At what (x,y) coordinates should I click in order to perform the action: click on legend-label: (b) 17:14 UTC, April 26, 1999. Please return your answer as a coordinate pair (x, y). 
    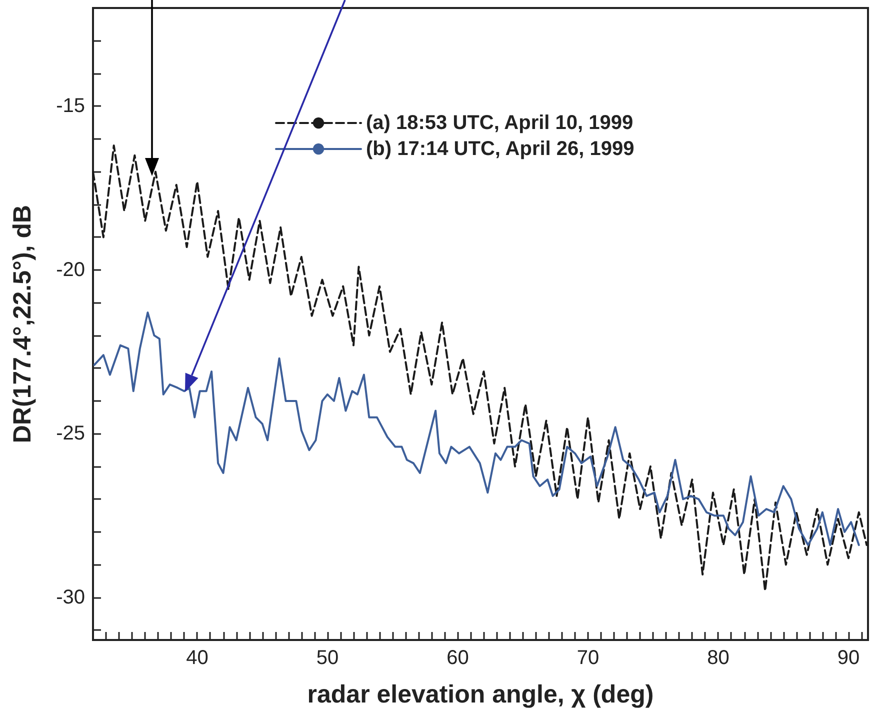
    Looking at the image, I should click on (500, 149).